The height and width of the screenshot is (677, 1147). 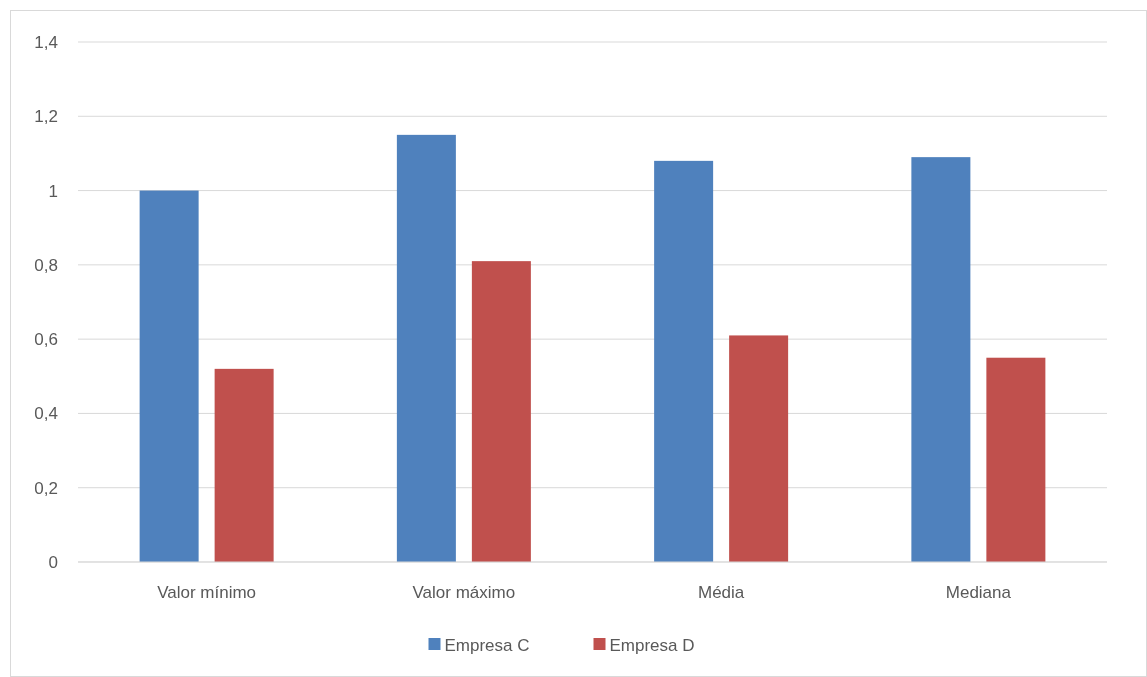 What do you see at coordinates (53, 562) in the screenshot?
I see `y-tick-label: 0` at bounding box center [53, 562].